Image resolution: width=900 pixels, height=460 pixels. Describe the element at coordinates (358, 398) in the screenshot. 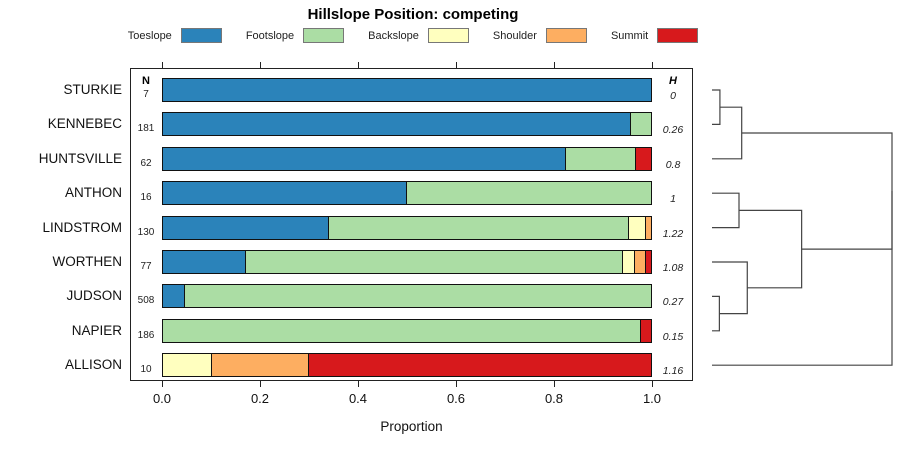

I see `axis-tick-label: 0.4` at that location.